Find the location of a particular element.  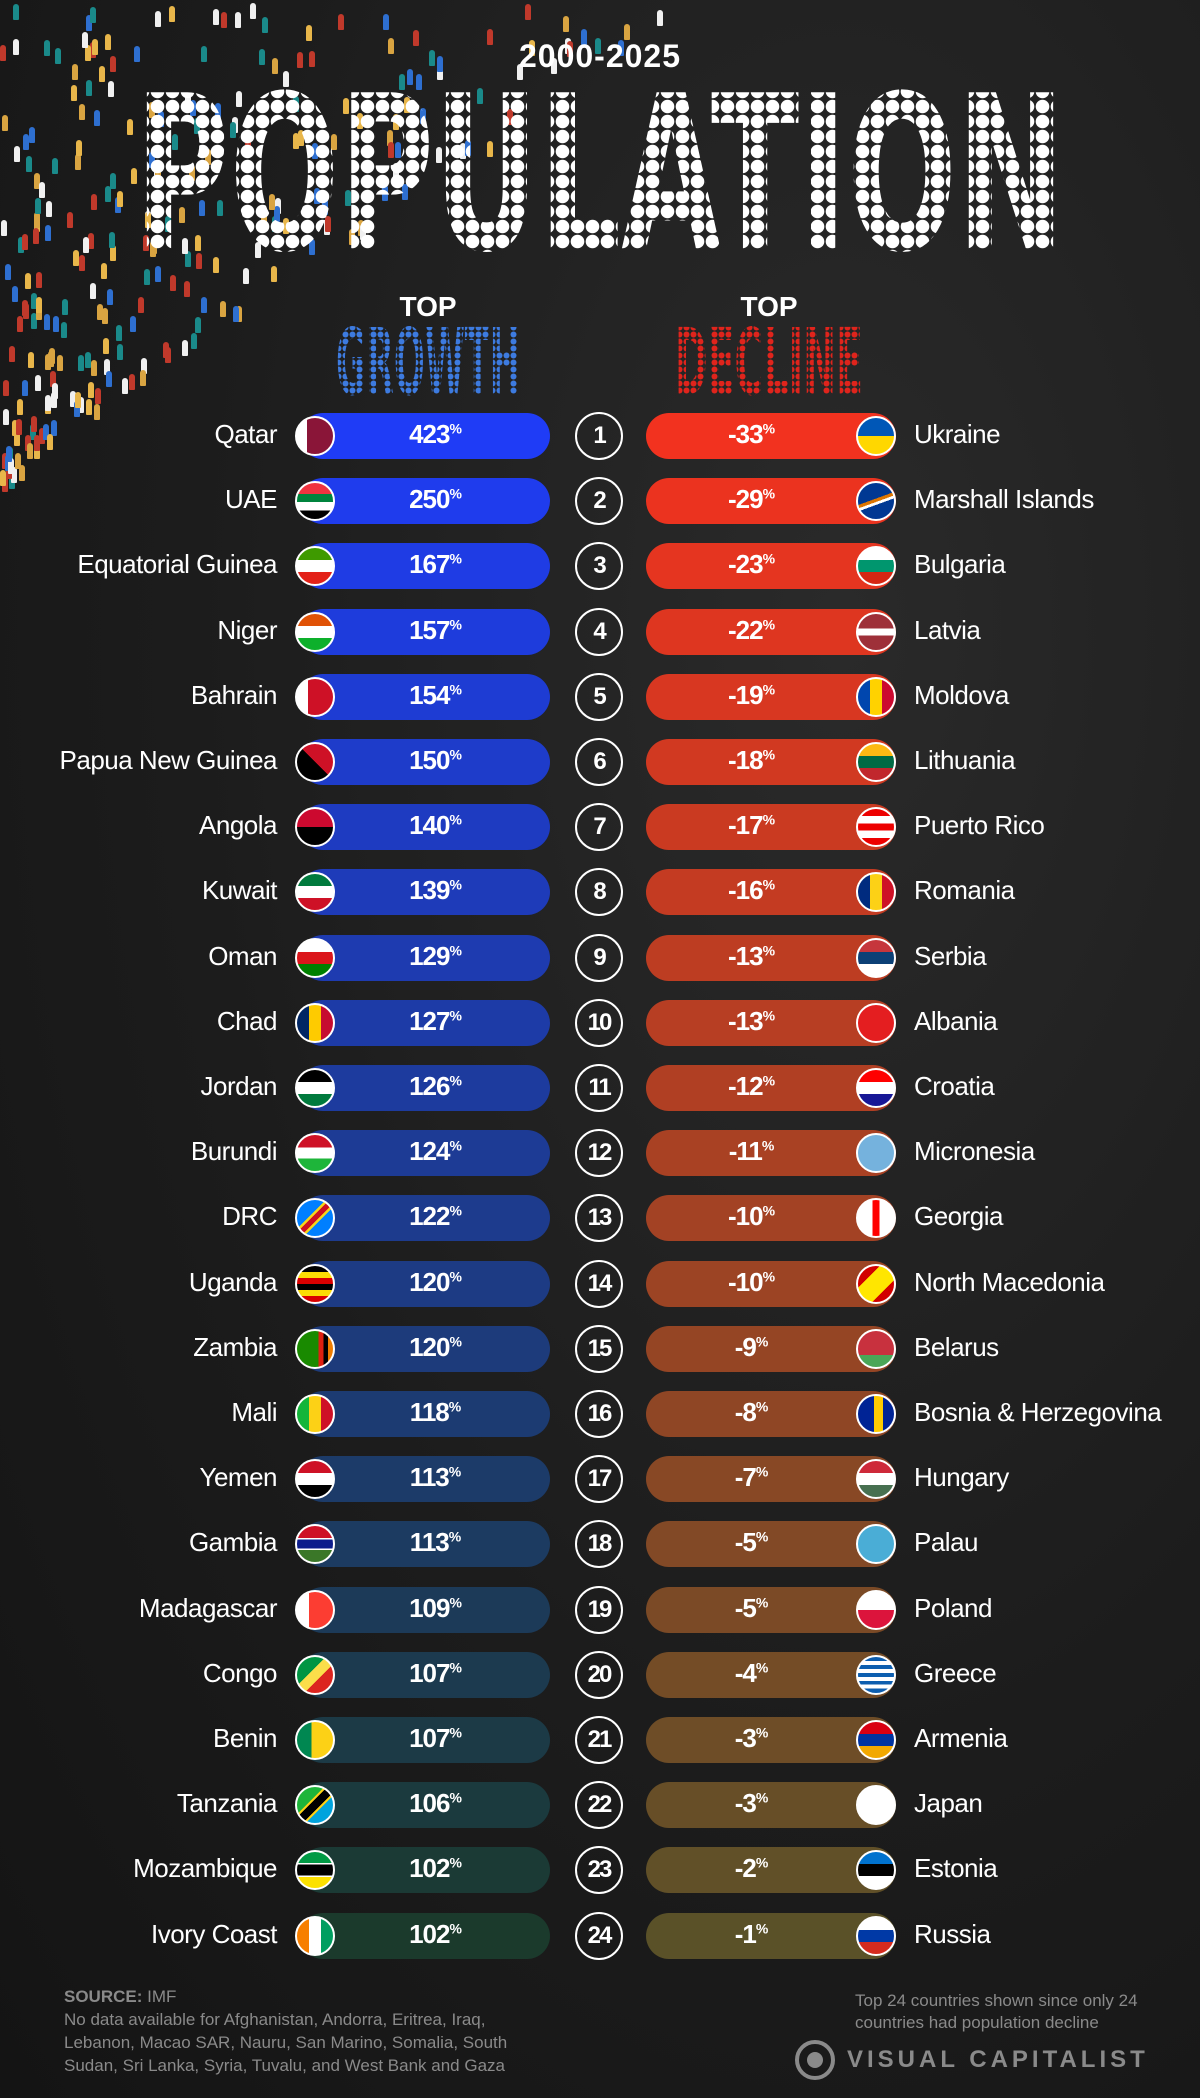

decline-country-name: Japan is located at coordinates (948, 1803).